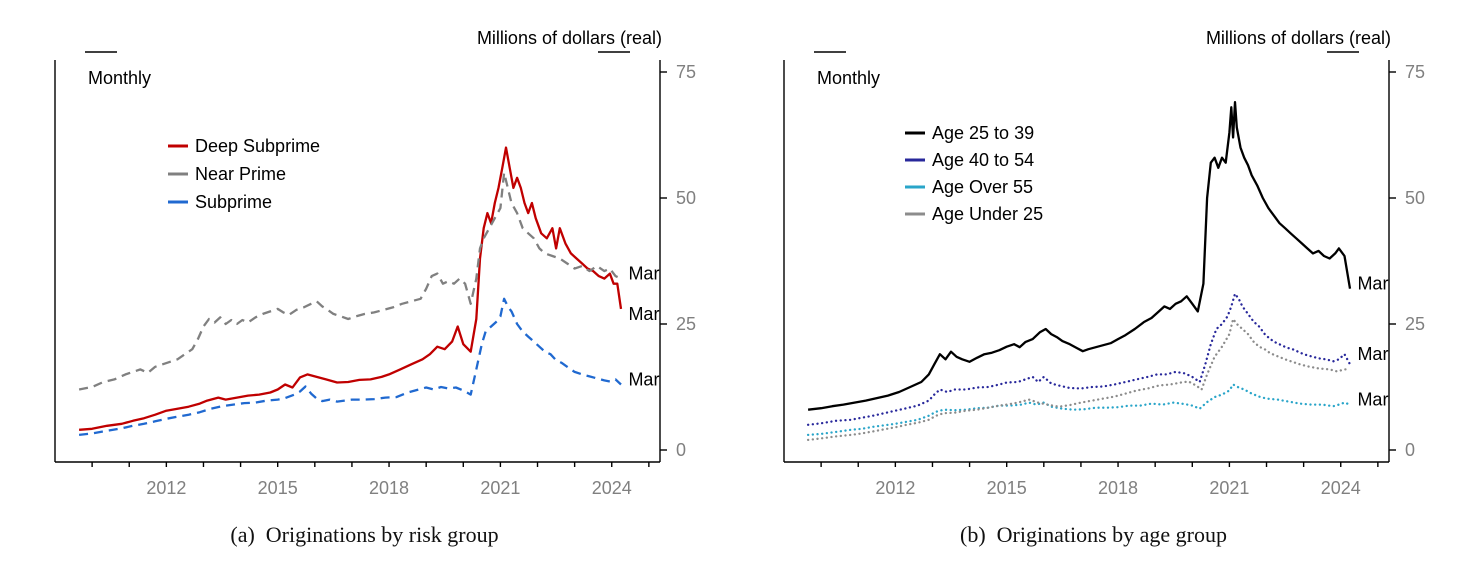 Image resolution: width=1458 pixels, height=581 pixels. I want to click on caption-a: (a) Originations by risk group, so click(364, 534).